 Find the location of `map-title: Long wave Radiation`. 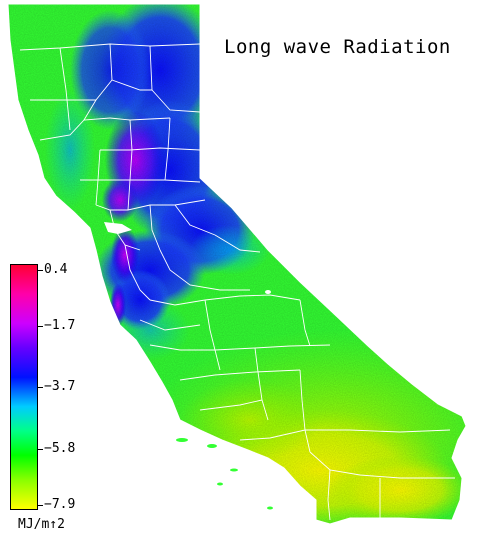

map-title: Long wave Radiation is located at coordinates (337, 47).